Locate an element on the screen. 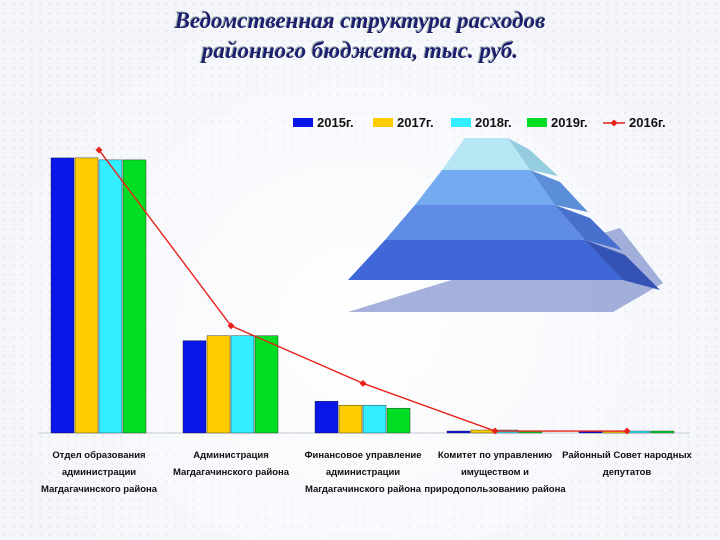  chart-title-line2: районного бюджета, тыс. руб. is located at coordinates (360, 50).